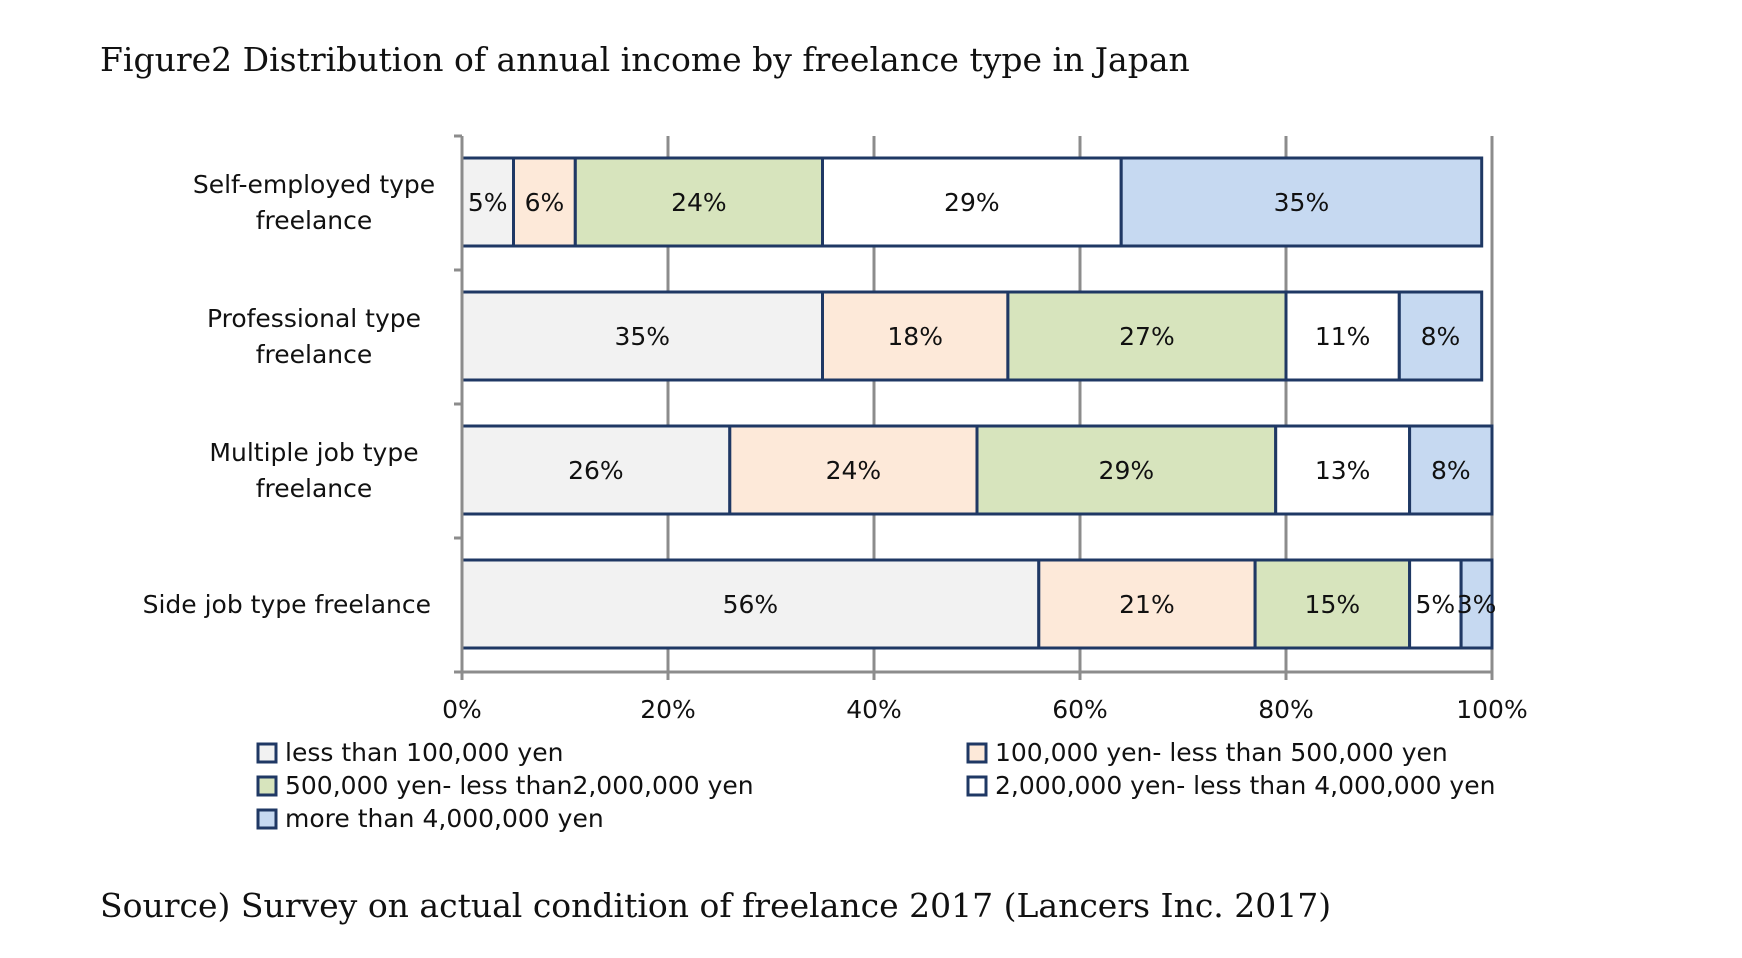 The height and width of the screenshot is (958, 1742). Describe the element at coordinates (519, 785) in the screenshot. I see `legend-label: 500,000 yen- less than2,000,000 yen` at that location.